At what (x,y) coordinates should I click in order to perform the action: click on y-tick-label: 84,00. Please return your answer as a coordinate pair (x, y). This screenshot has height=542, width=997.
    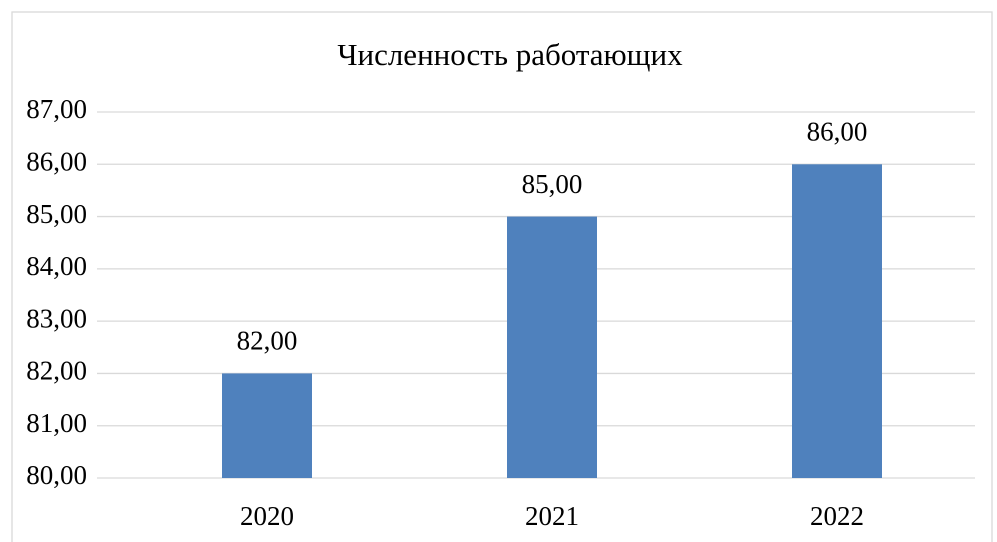
    Looking at the image, I should click on (56, 266).